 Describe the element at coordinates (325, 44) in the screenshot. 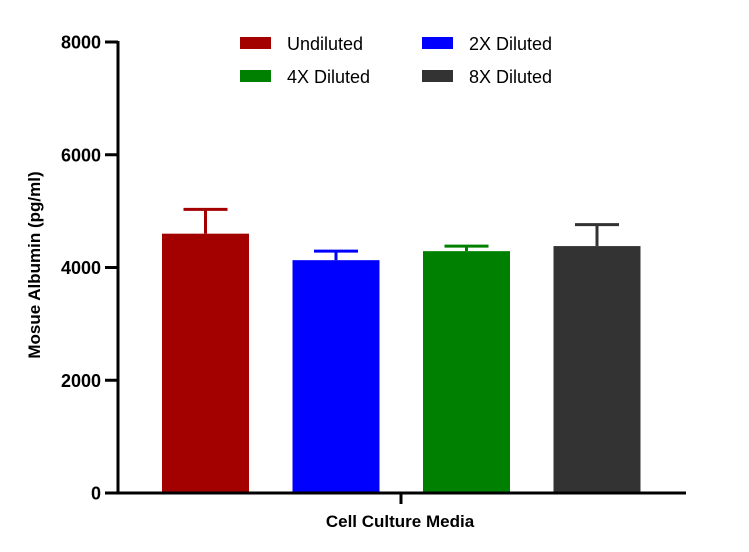

I see `legend-label-1: Undiluted` at that location.